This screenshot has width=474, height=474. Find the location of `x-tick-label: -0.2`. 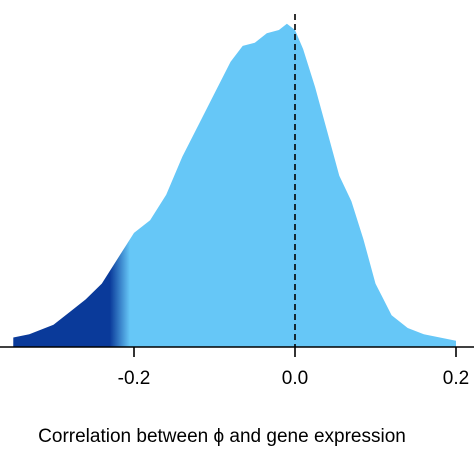

x-tick-label: -0.2 is located at coordinates (134, 378).